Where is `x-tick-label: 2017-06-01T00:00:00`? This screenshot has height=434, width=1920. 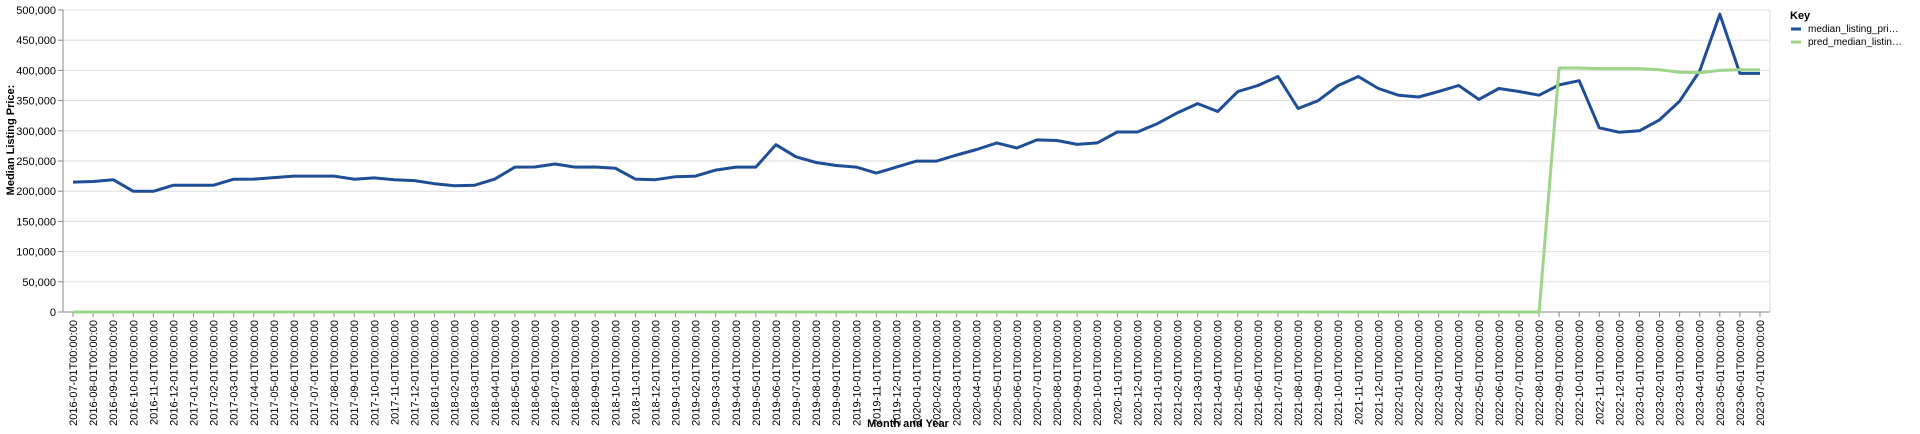
x-tick-label: 2017-06-01T00:00:00 is located at coordinates (295, 373).